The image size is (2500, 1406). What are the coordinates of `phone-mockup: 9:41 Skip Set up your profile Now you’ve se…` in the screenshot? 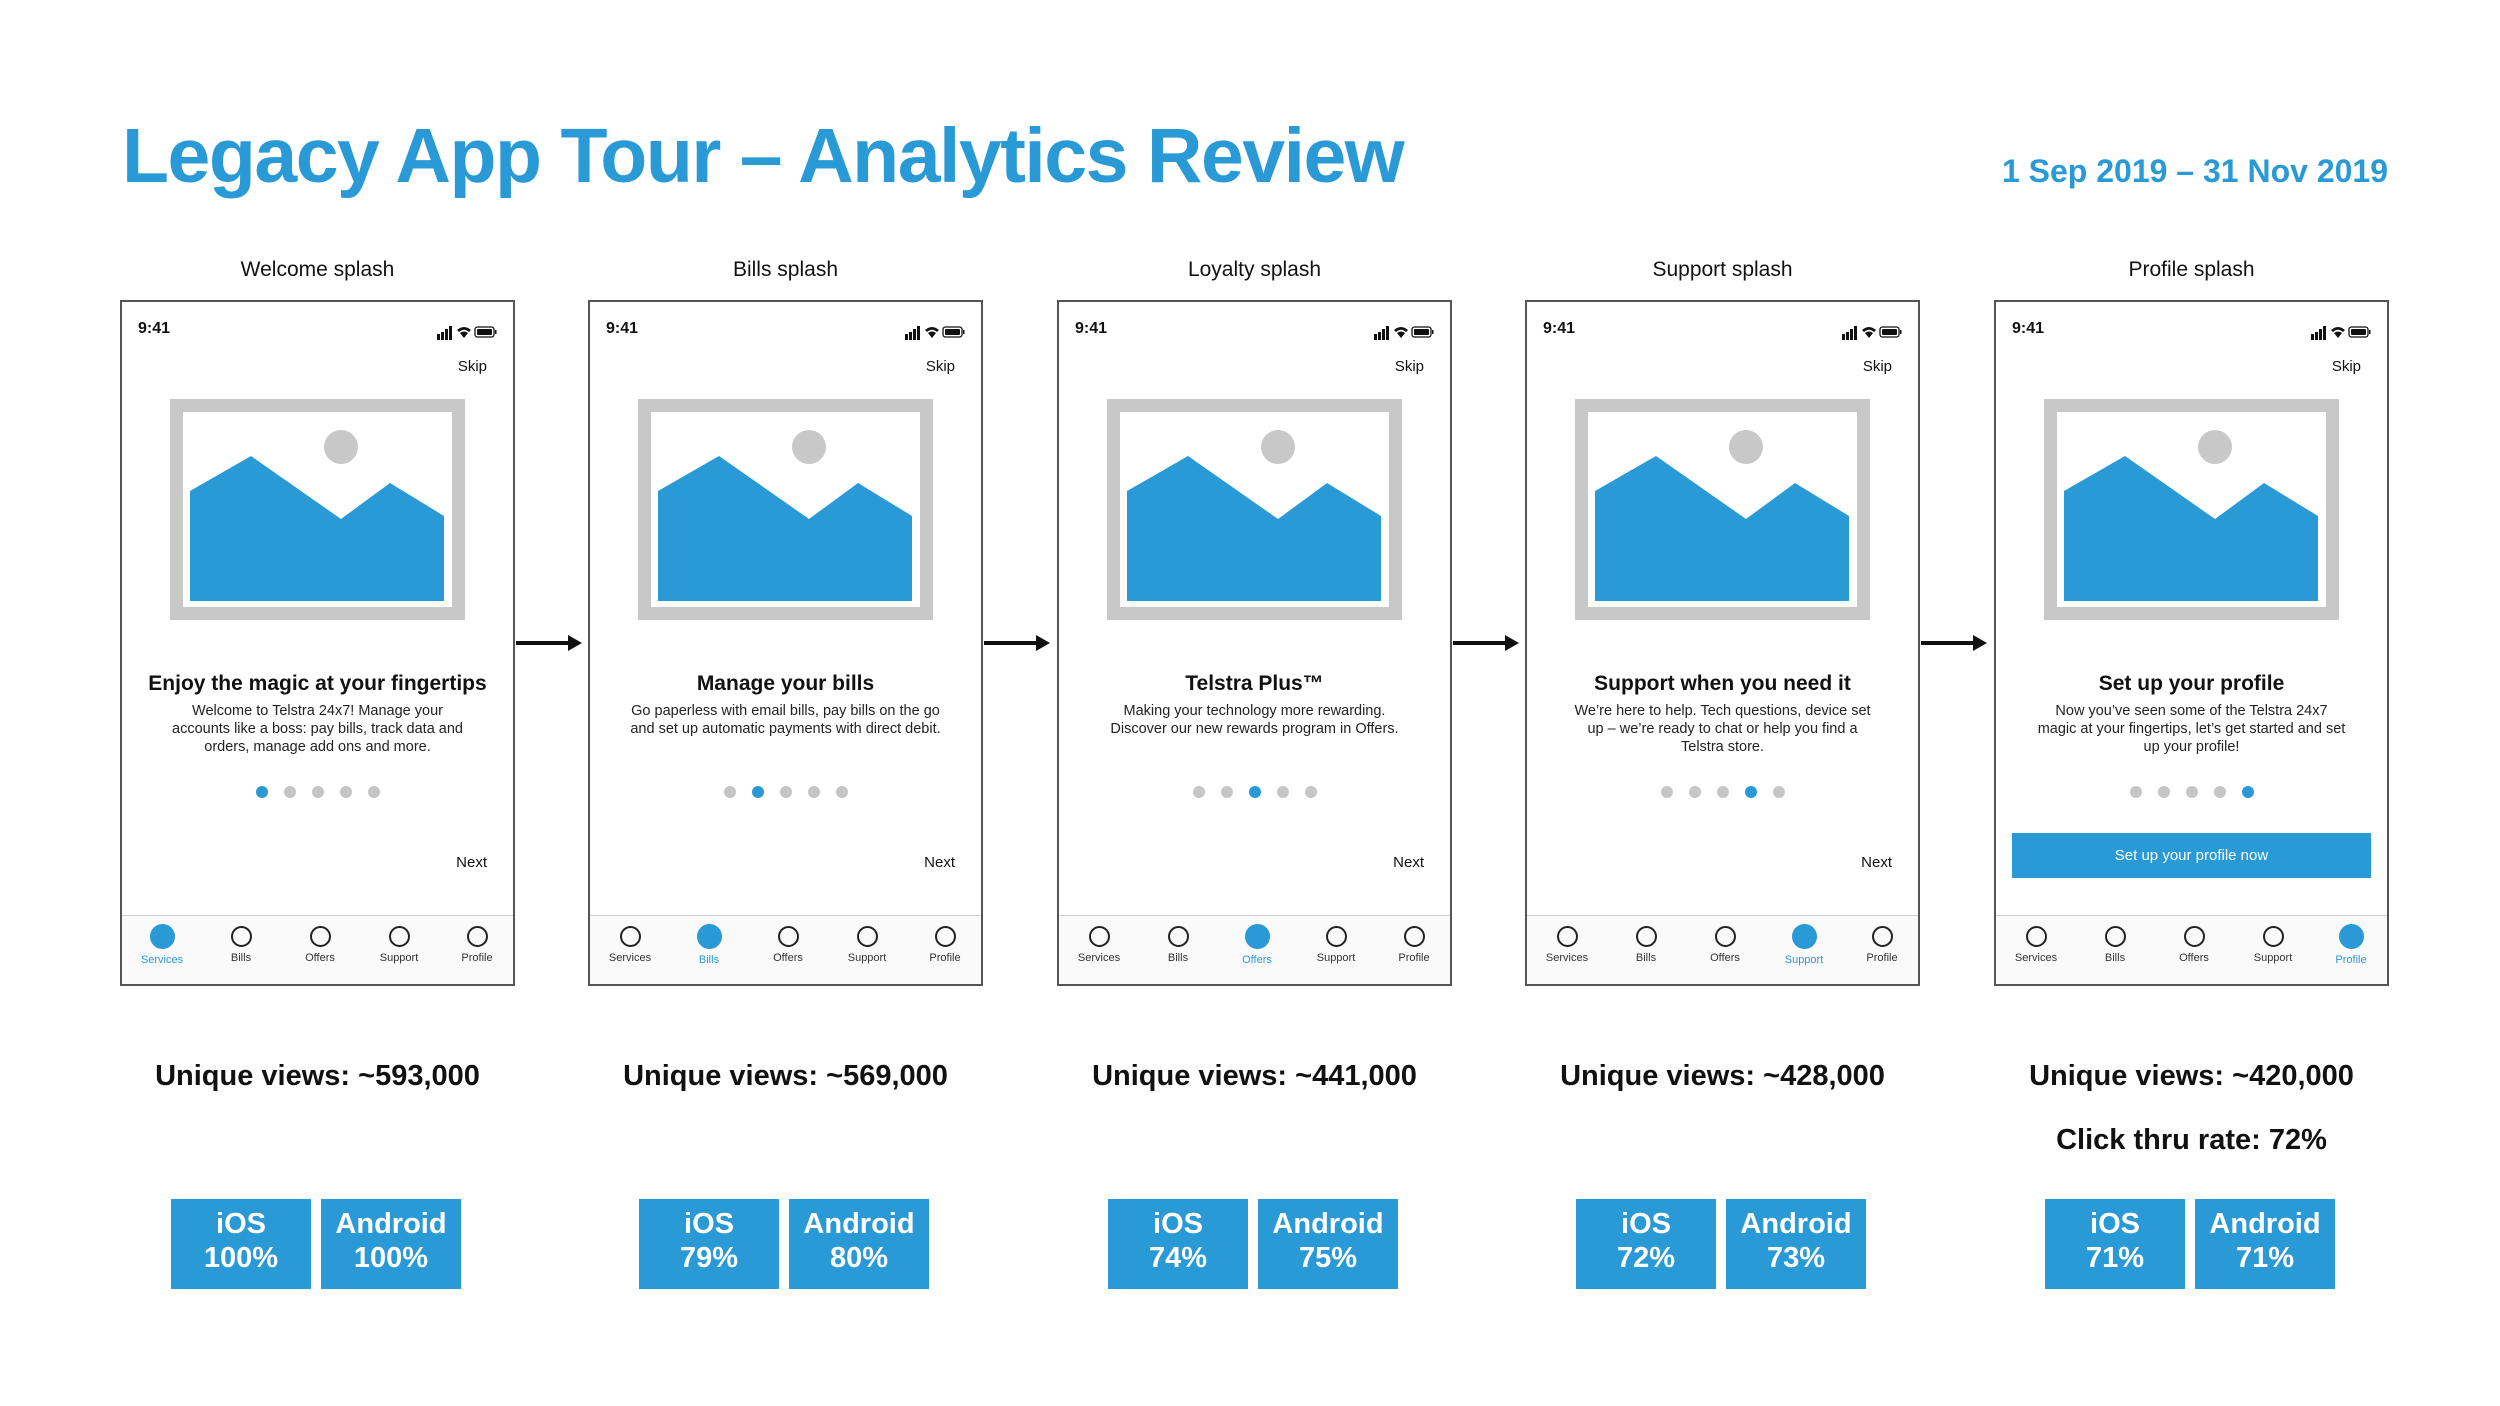 It's located at (2191, 643).